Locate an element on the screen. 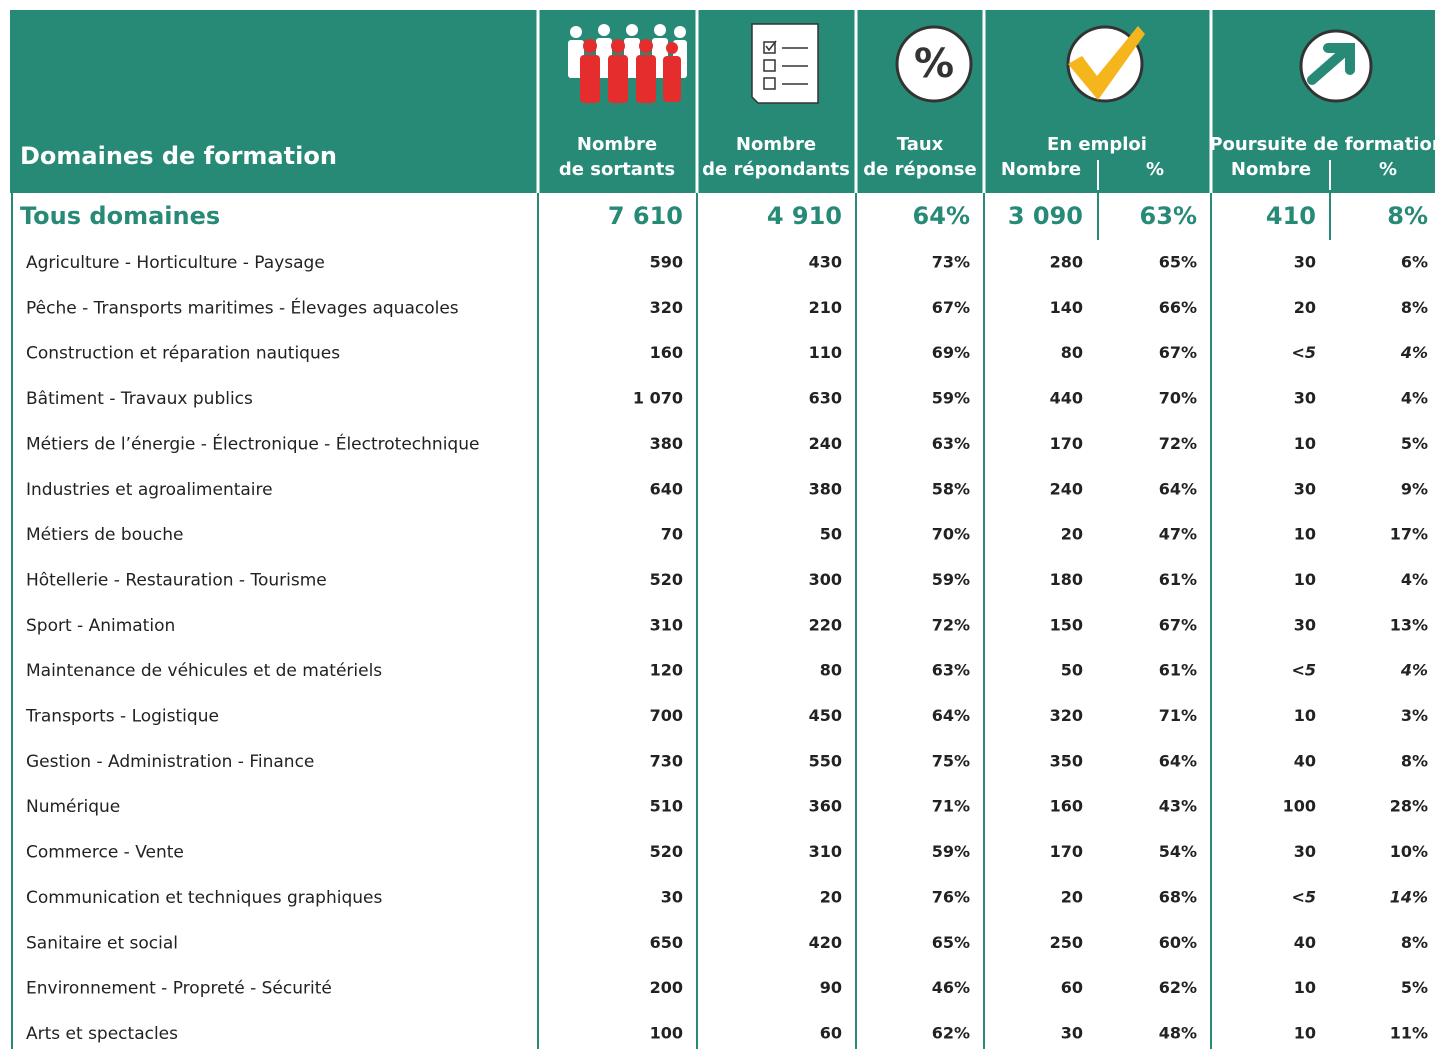  row-cell: 280 is located at coordinates (1066, 262).